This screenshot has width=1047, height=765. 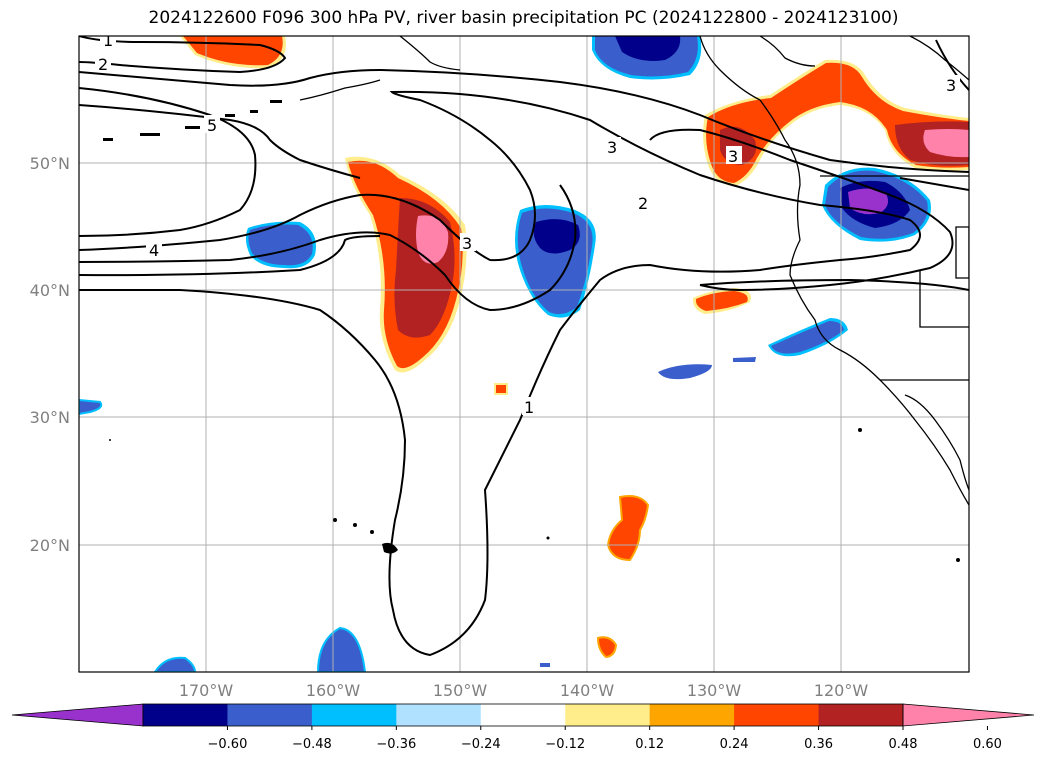 What do you see at coordinates (77, 715) in the screenshot?
I see `colorbar-extend-min` at bounding box center [77, 715].